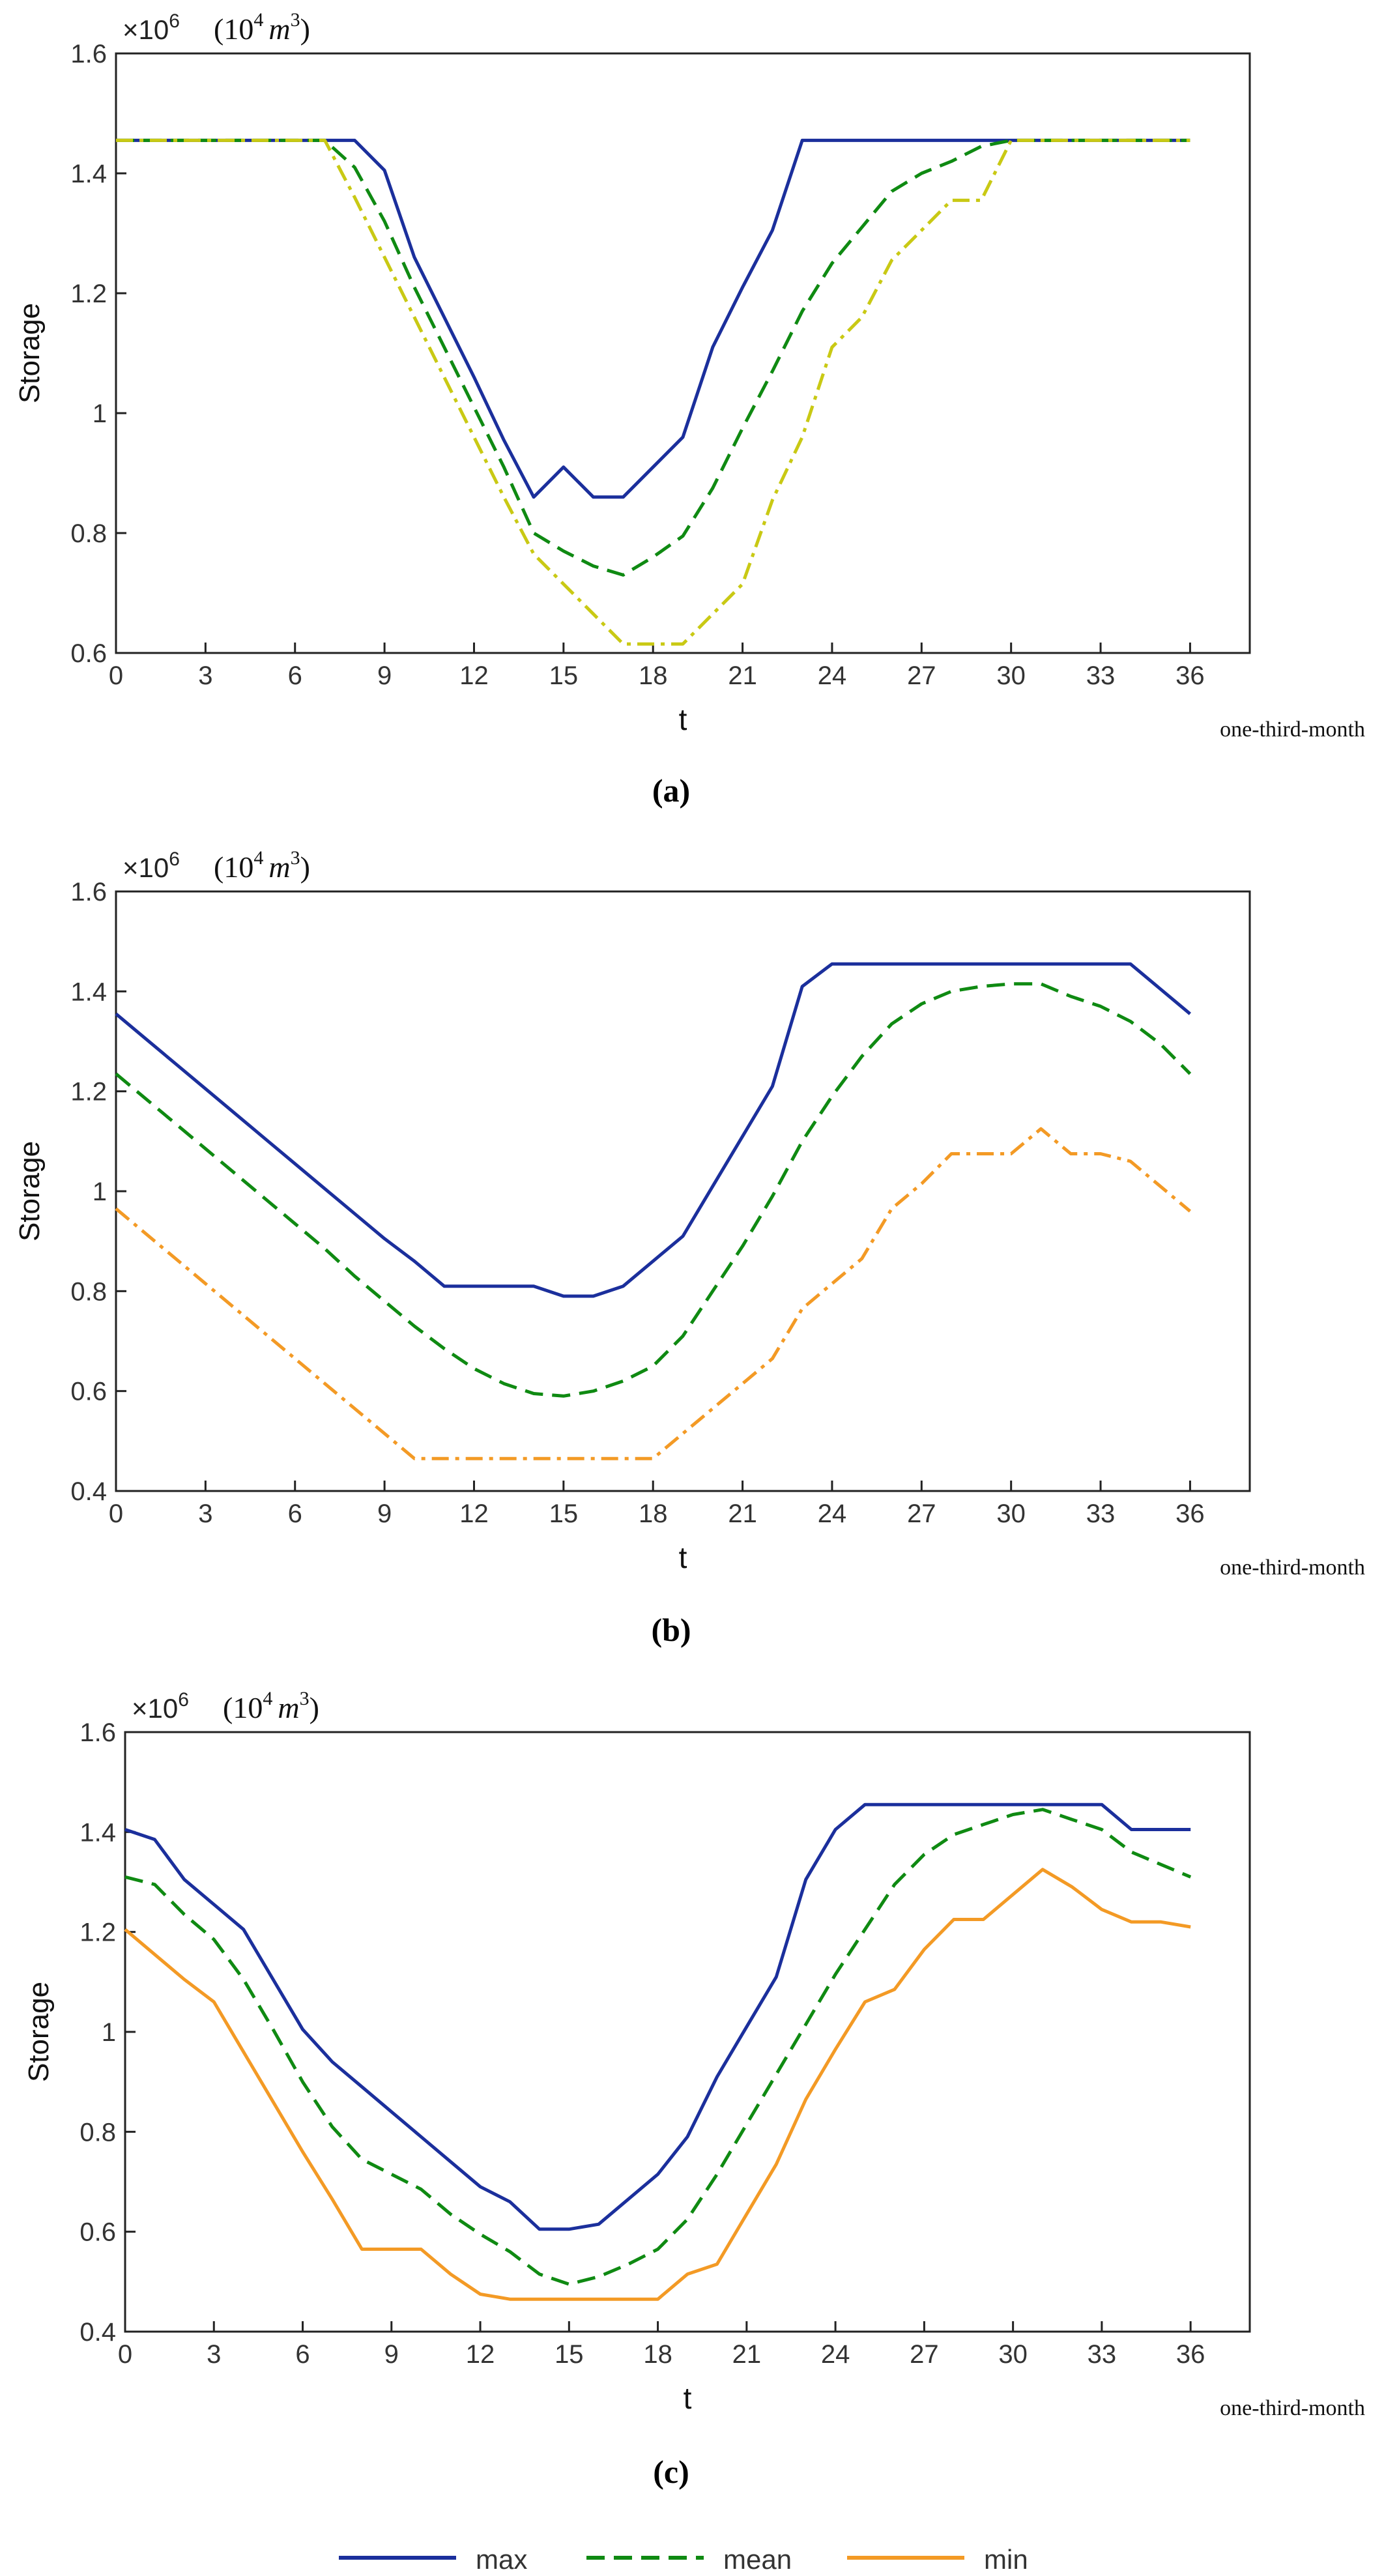 Image resolution: width=1384 pixels, height=2576 pixels. What do you see at coordinates (671, 791) in the screenshot?
I see `panel-caption: (a)` at bounding box center [671, 791].